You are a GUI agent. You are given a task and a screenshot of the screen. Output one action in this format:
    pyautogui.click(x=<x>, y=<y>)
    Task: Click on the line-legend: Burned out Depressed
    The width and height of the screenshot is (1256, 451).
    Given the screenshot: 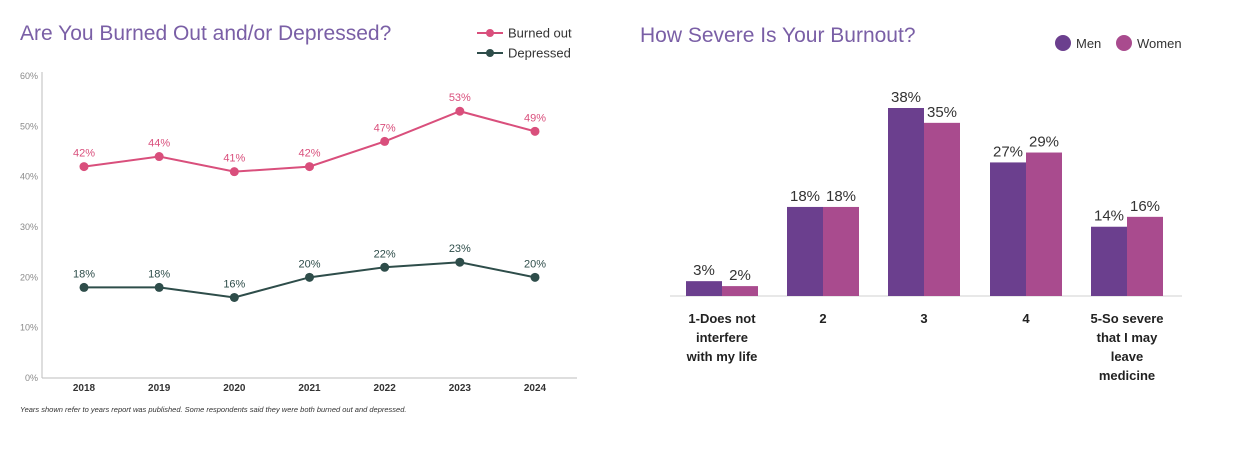 What is the action you would take?
    pyautogui.click(x=524, y=43)
    